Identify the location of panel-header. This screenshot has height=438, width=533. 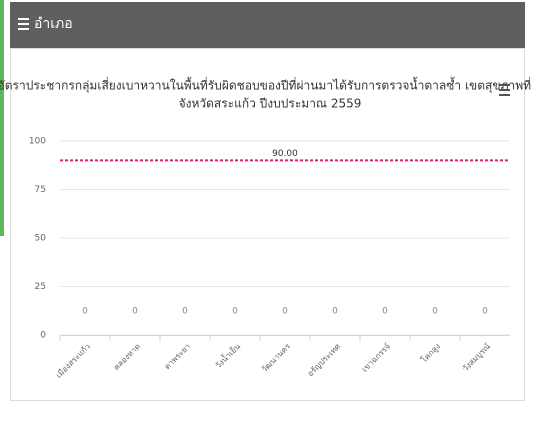
(267, 25).